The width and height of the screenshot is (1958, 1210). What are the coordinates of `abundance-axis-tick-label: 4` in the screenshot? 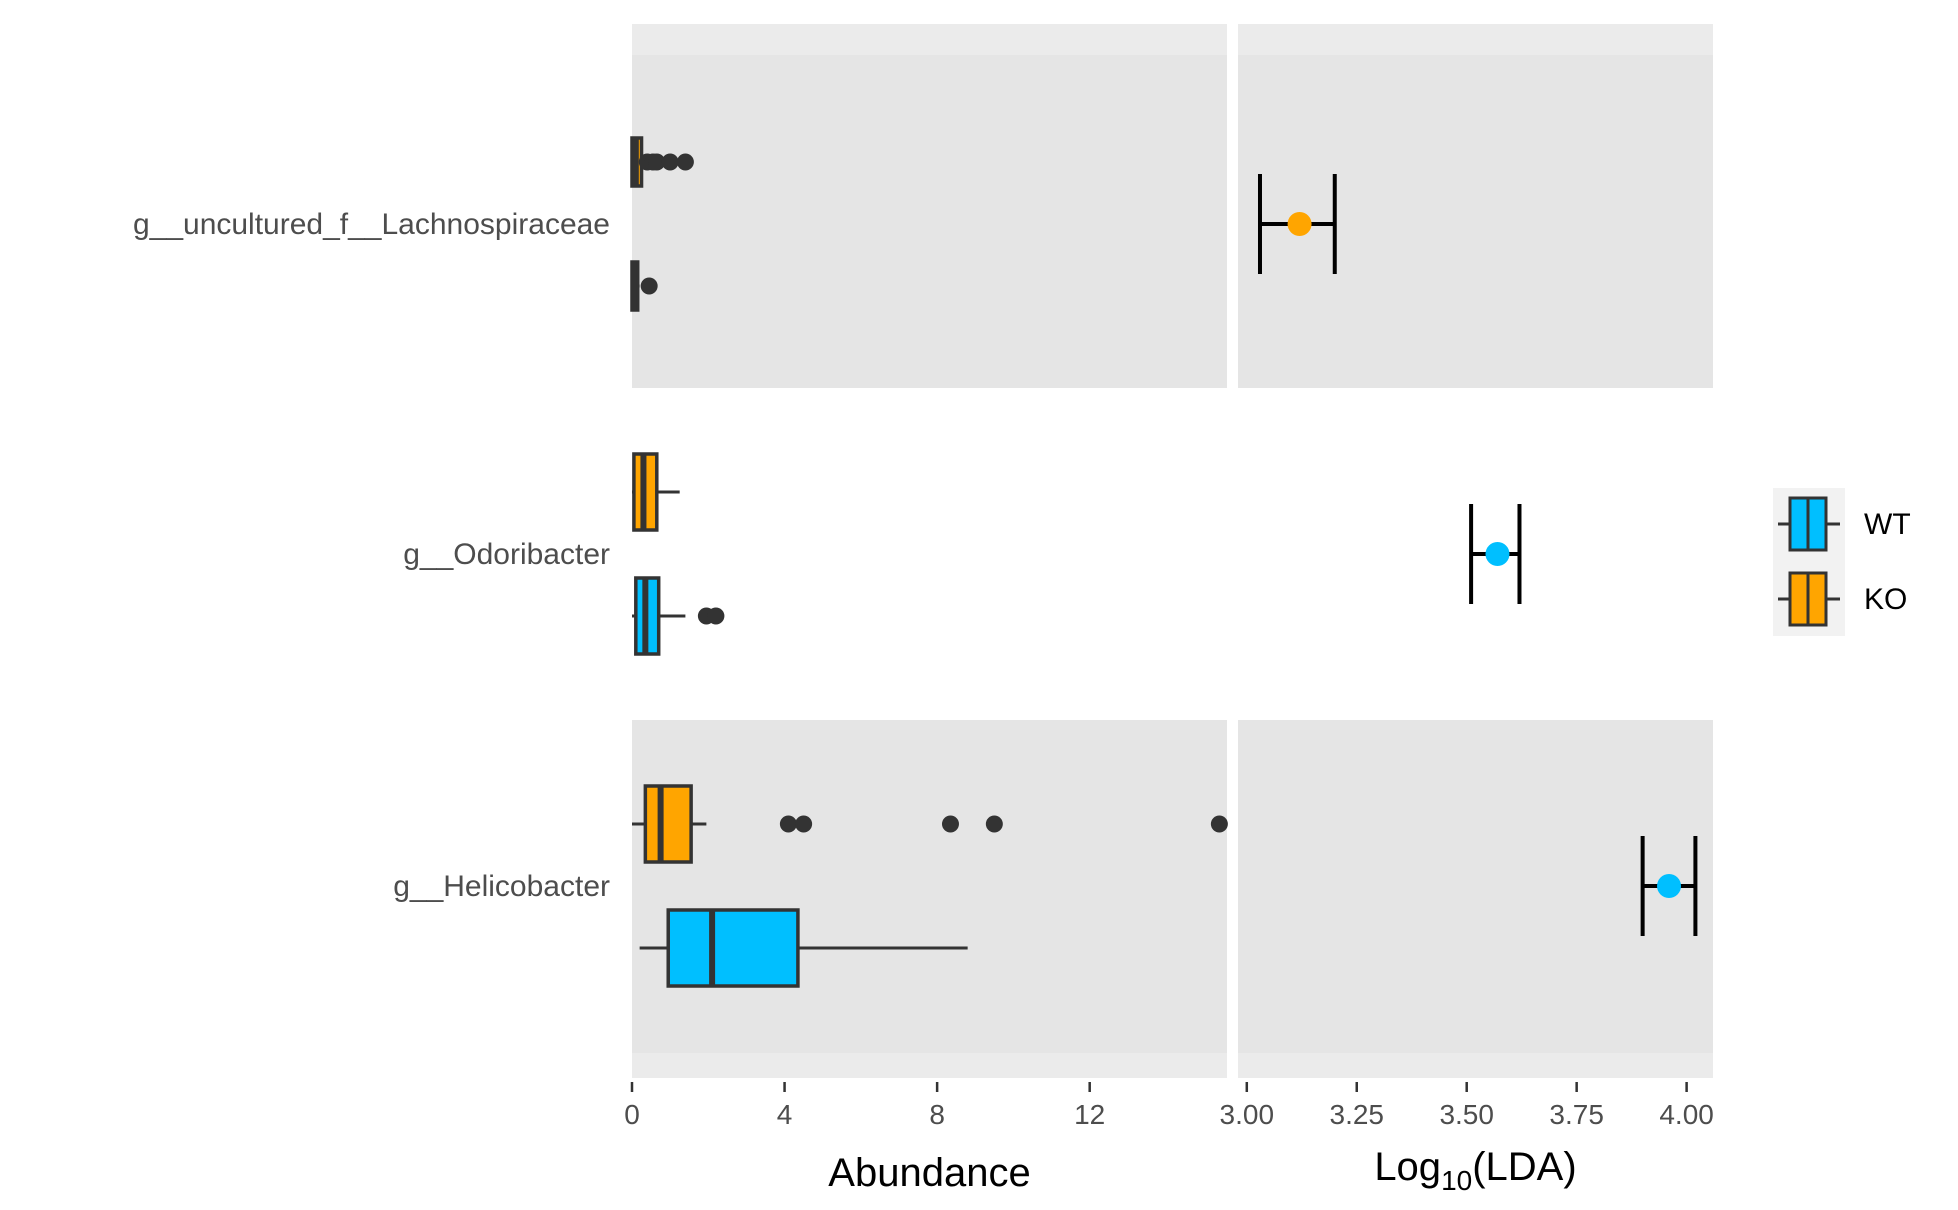 It's located at (785, 1114).